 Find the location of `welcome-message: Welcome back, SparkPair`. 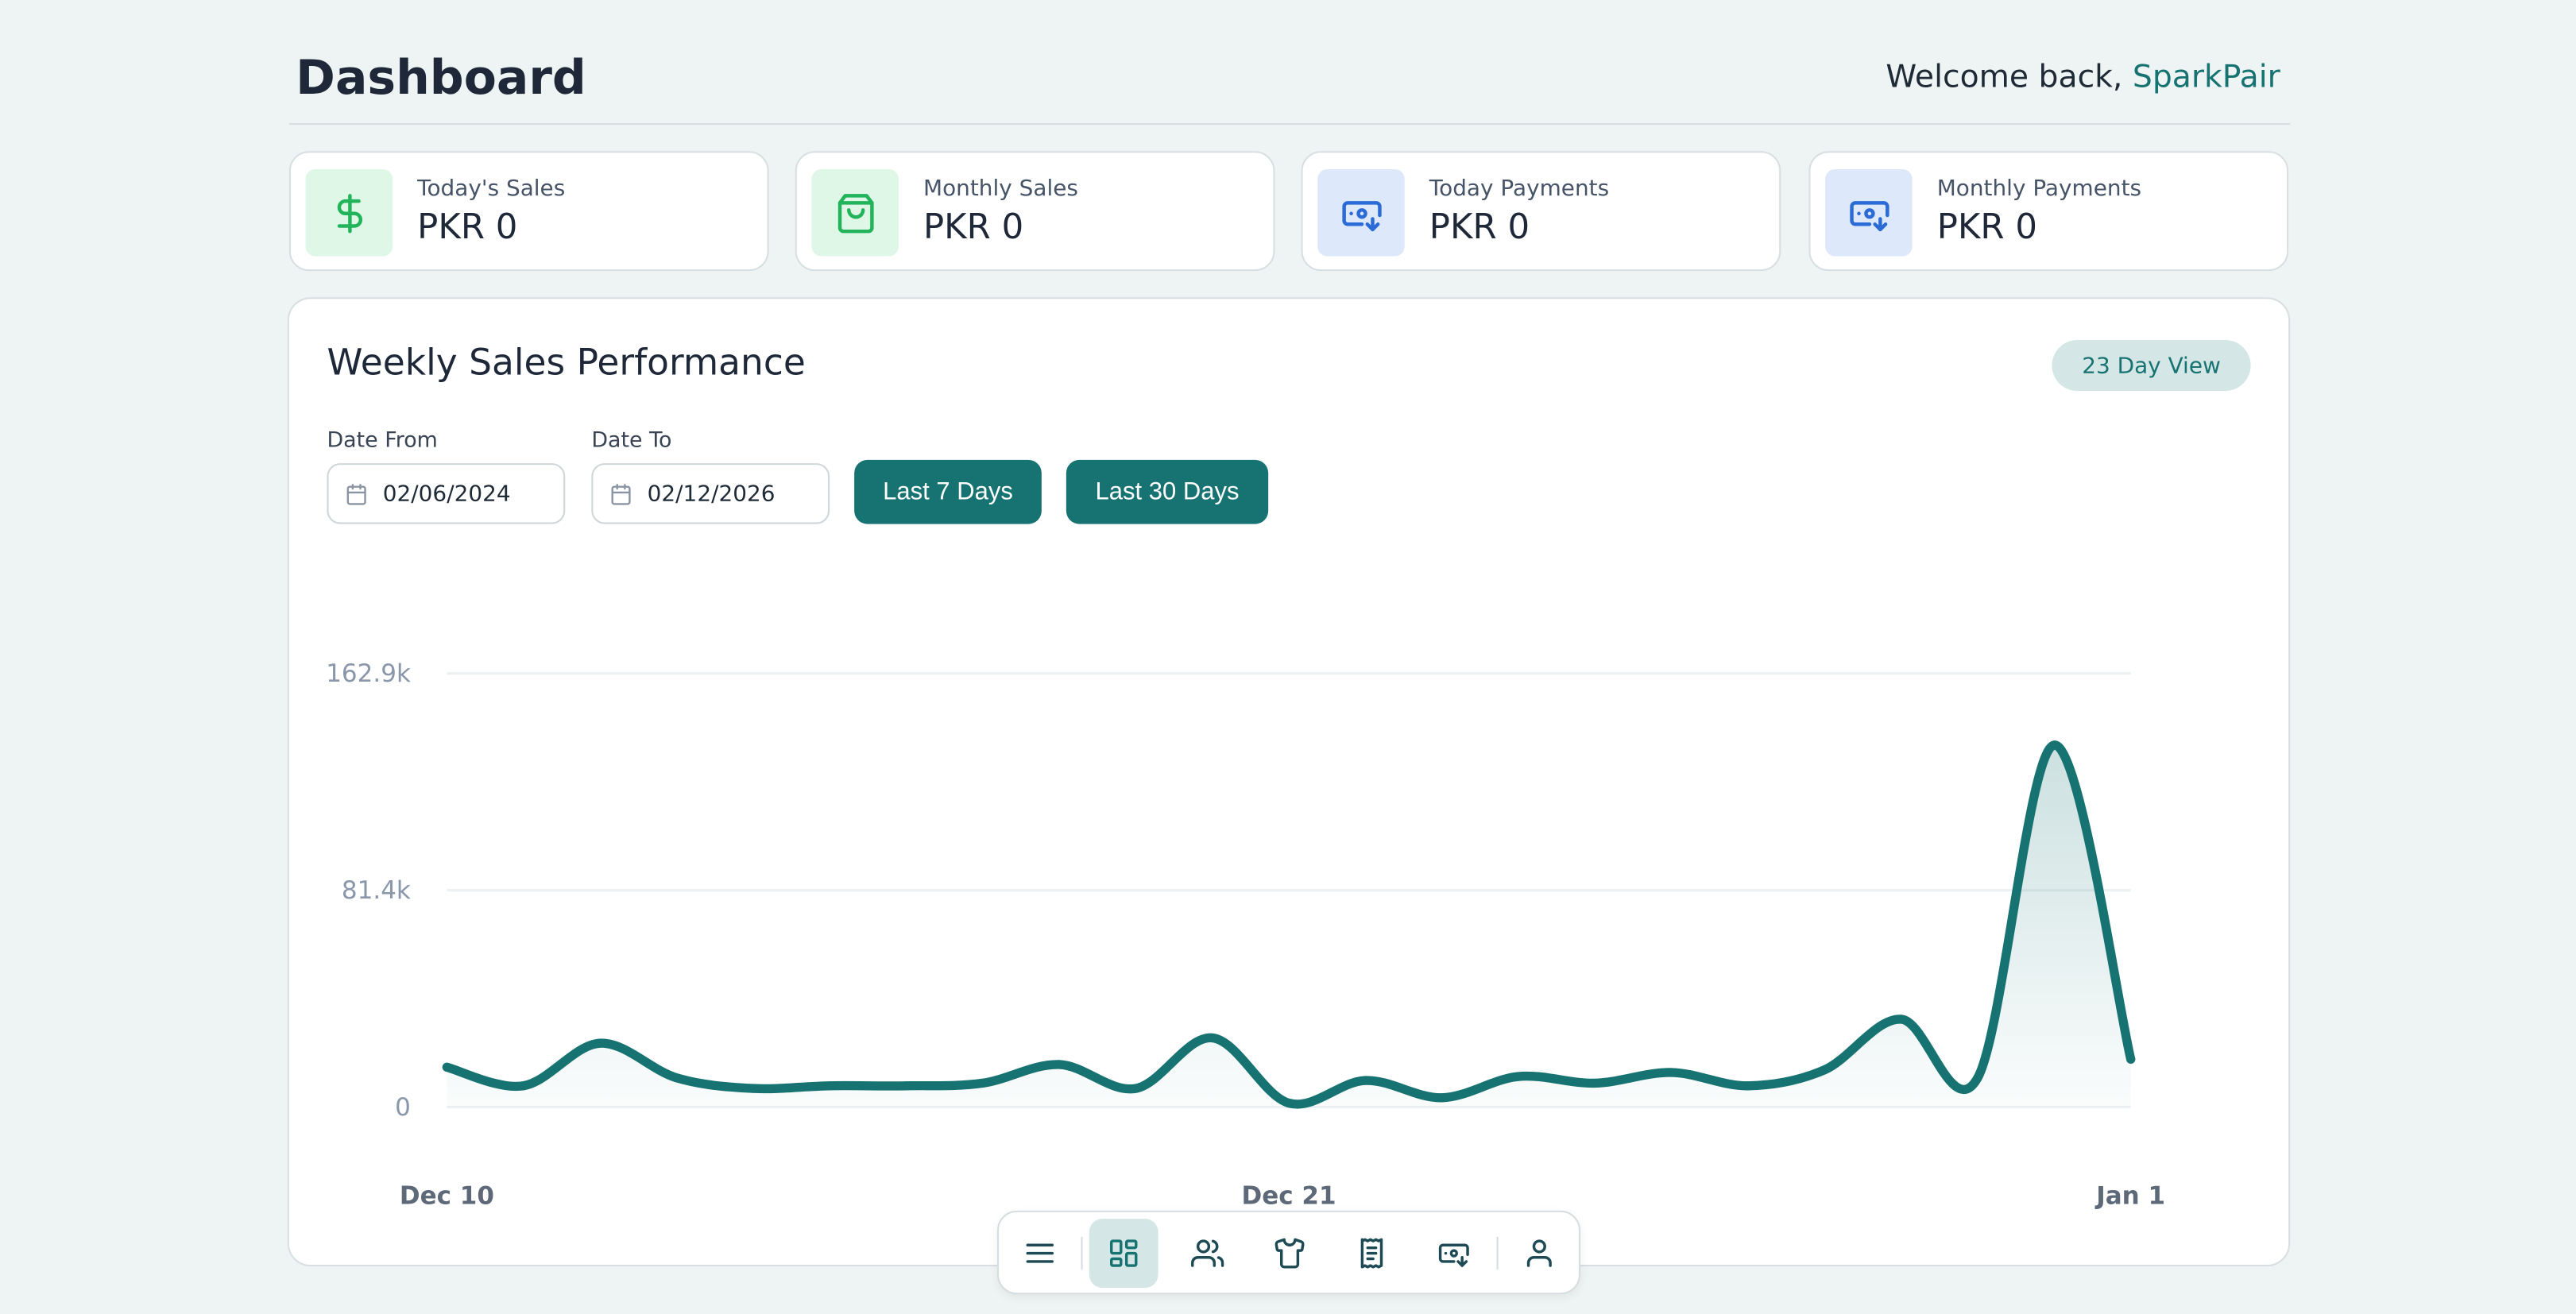

welcome-message: Welcome back, SparkPair is located at coordinates (2083, 77).